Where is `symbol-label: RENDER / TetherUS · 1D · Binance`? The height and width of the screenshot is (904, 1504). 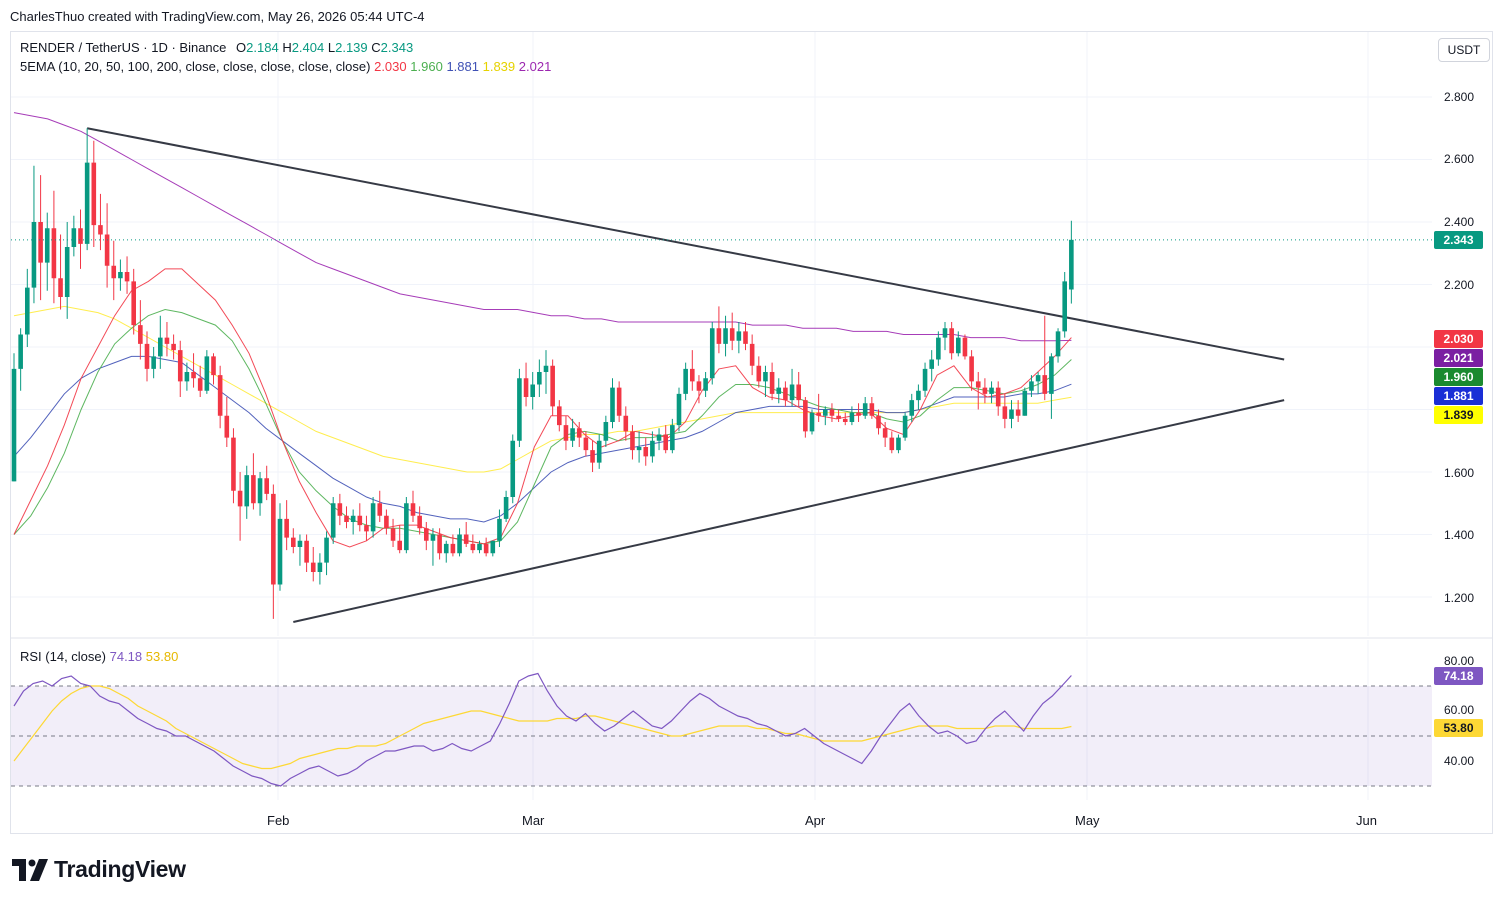
symbol-label: RENDER / TetherUS · 1D · Binance is located at coordinates (123, 47).